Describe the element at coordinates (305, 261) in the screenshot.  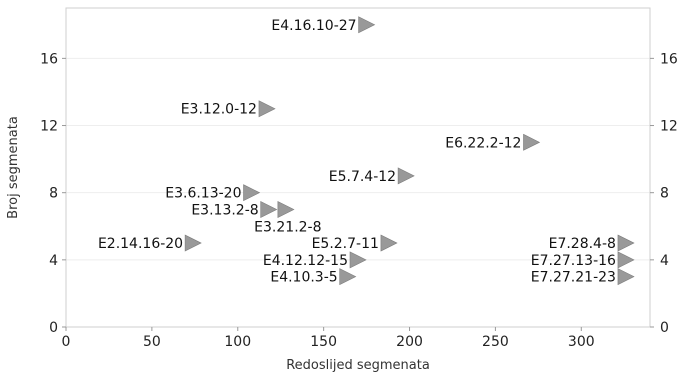
I see `point-label: E4.12.12-15` at that location.